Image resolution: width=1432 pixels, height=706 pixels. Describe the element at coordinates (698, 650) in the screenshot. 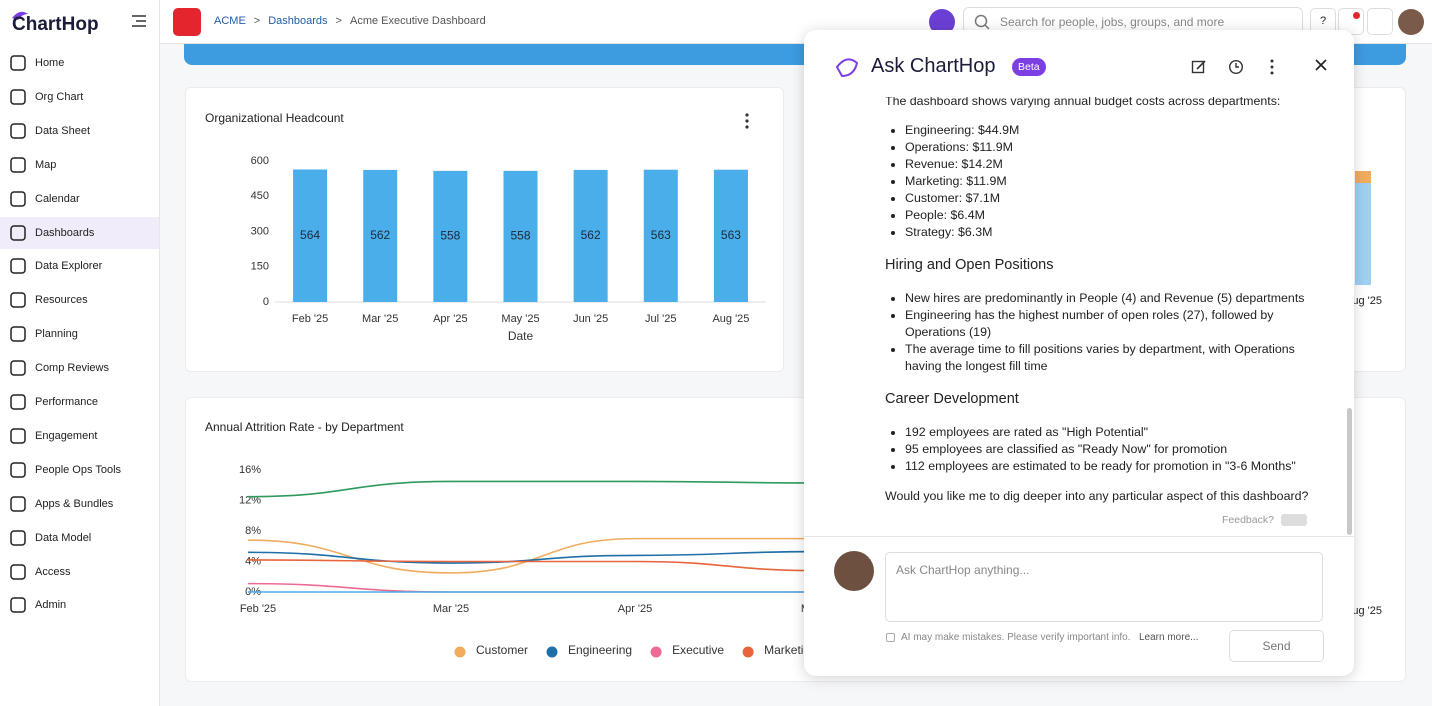

I see `legend-label: Executive` at that location.